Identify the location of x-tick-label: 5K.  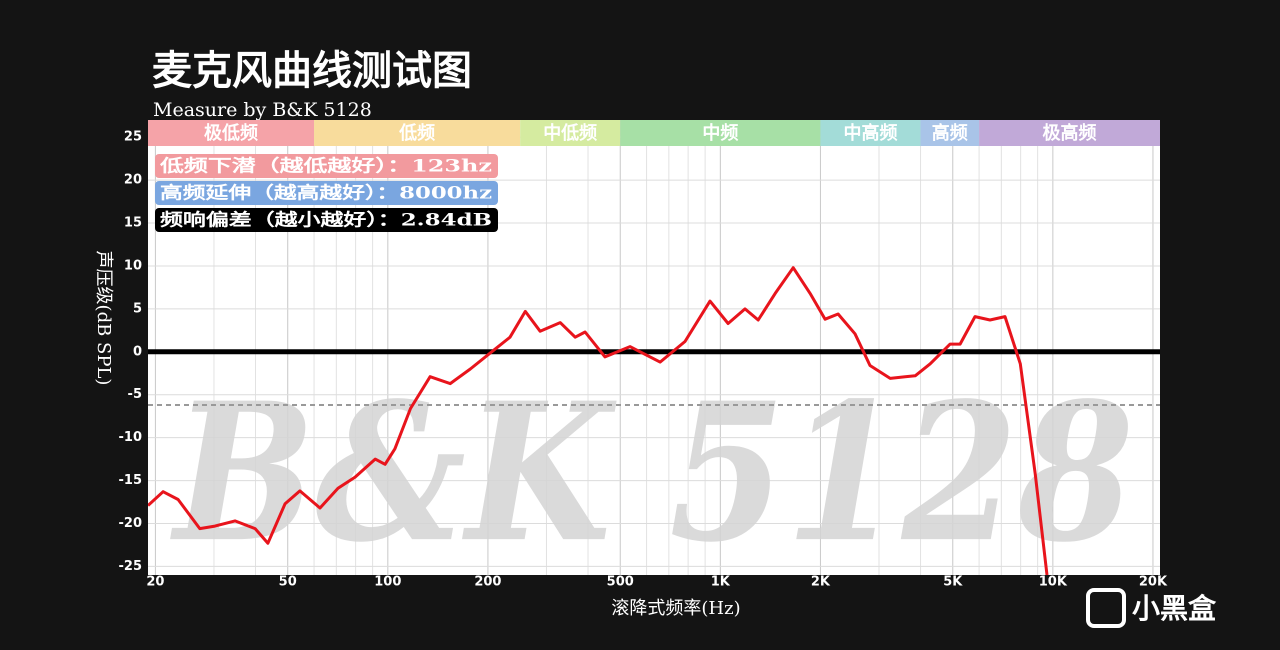
(953, 582).